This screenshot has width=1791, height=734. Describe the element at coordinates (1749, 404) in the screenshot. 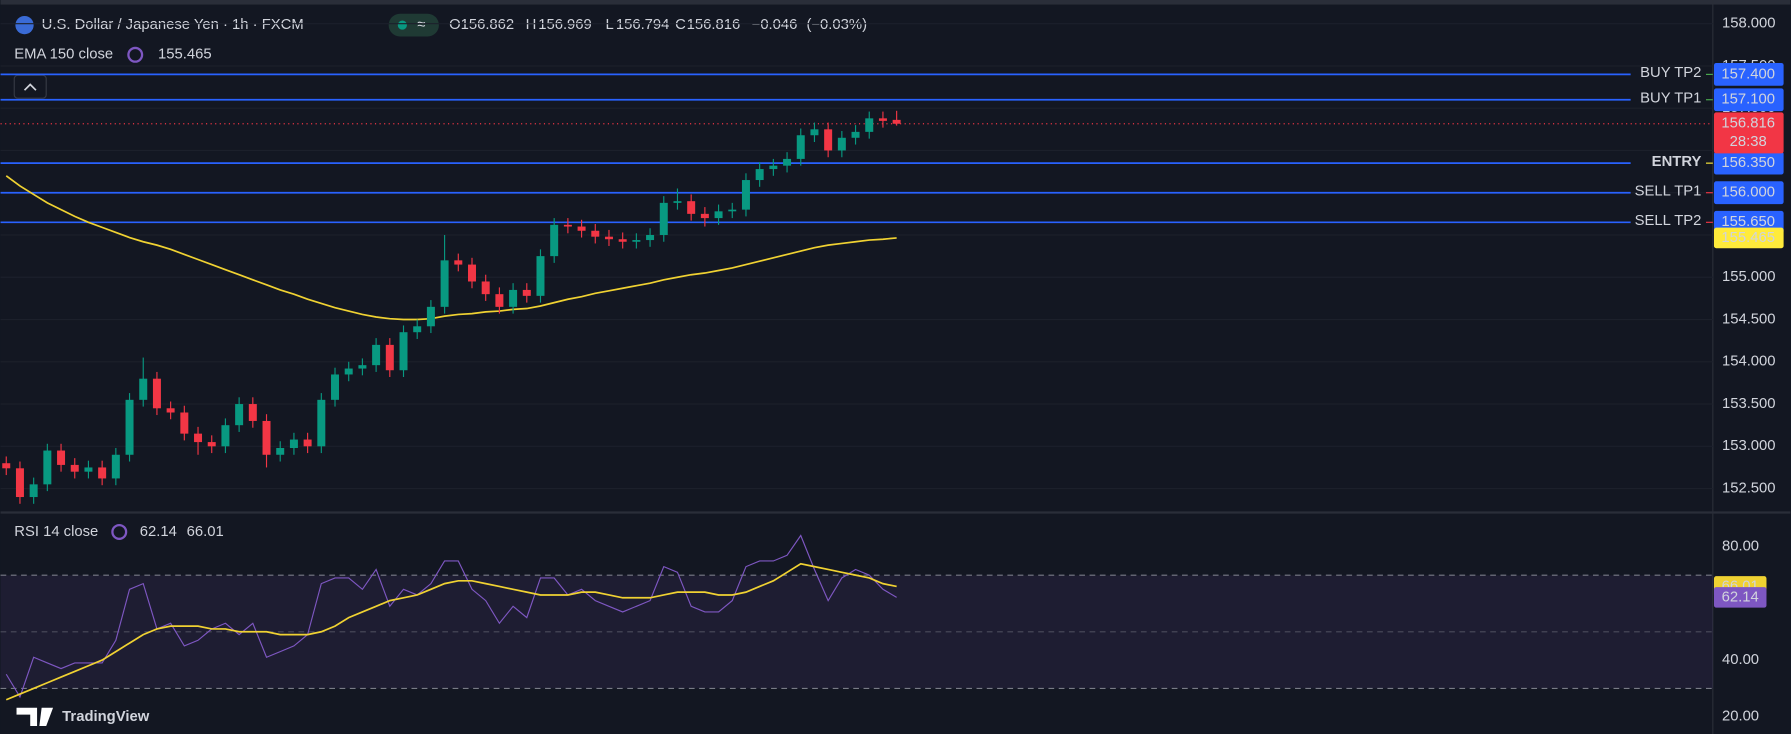

I see `y-tick-label: 153.500` at that location.